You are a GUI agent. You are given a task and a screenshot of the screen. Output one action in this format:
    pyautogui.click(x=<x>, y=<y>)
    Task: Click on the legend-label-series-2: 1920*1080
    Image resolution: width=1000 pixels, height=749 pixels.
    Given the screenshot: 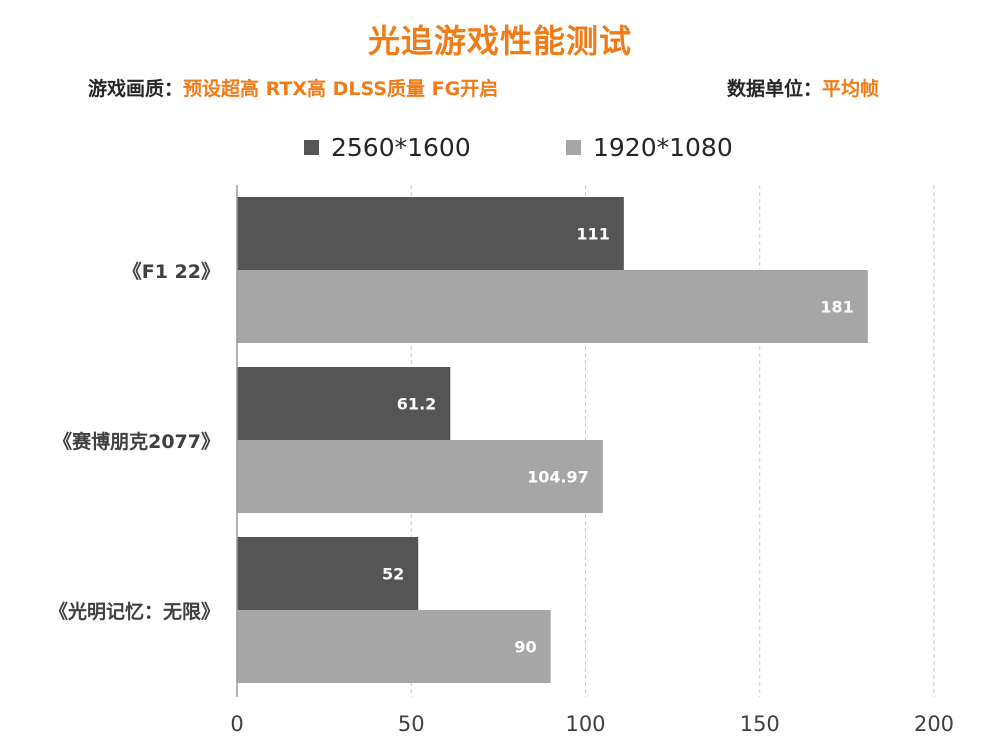 What is the action you would take?
    pyautogui.click(x=663, y=147)
    